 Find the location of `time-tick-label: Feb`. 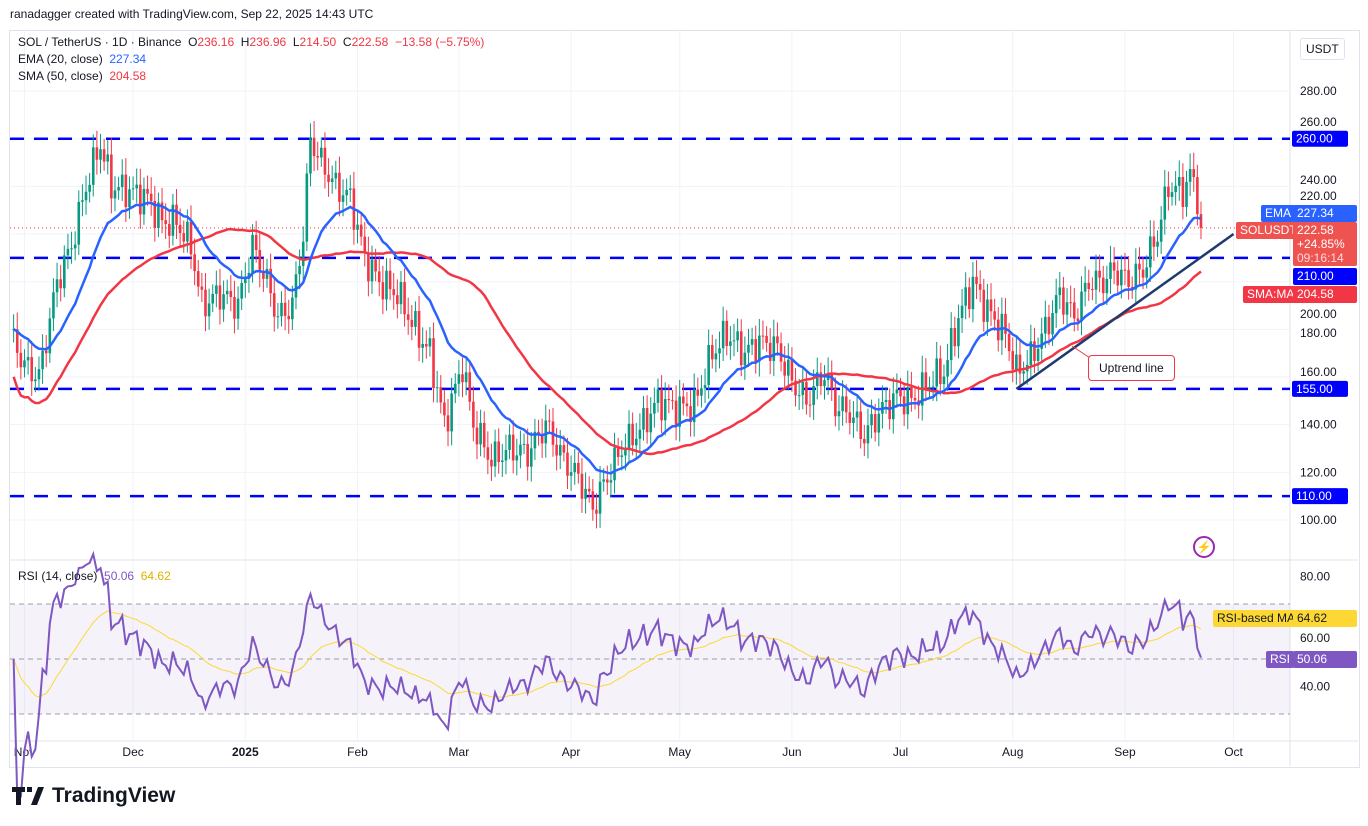

time-tick-label: Feb is located at coordinates (357, 752).